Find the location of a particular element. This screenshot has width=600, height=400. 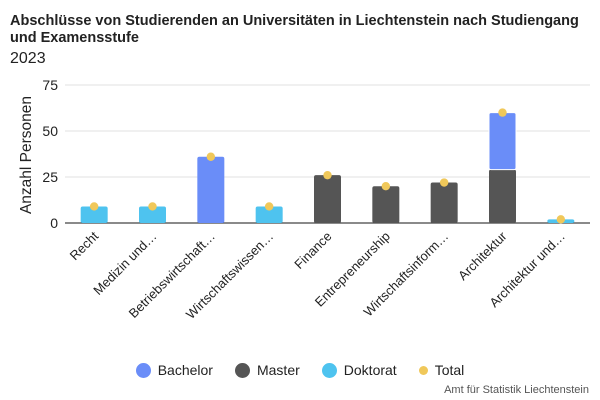

legend-label: Master is located at coordinates (278, 370).